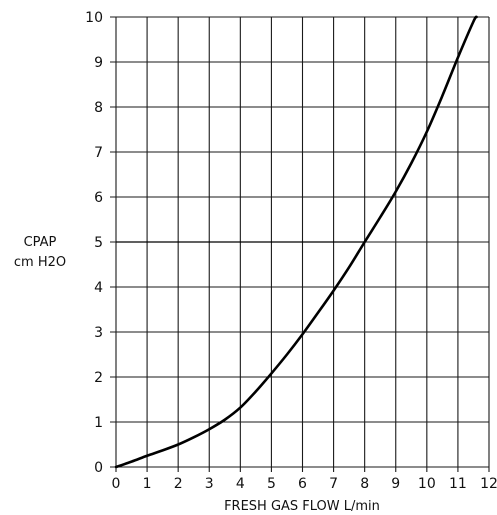 The image size is (497, 515). What do you see at coordinates (147, 484) in the screenshot?
I see `x-tick-label-1: 1` at bounding box center [147, 484].